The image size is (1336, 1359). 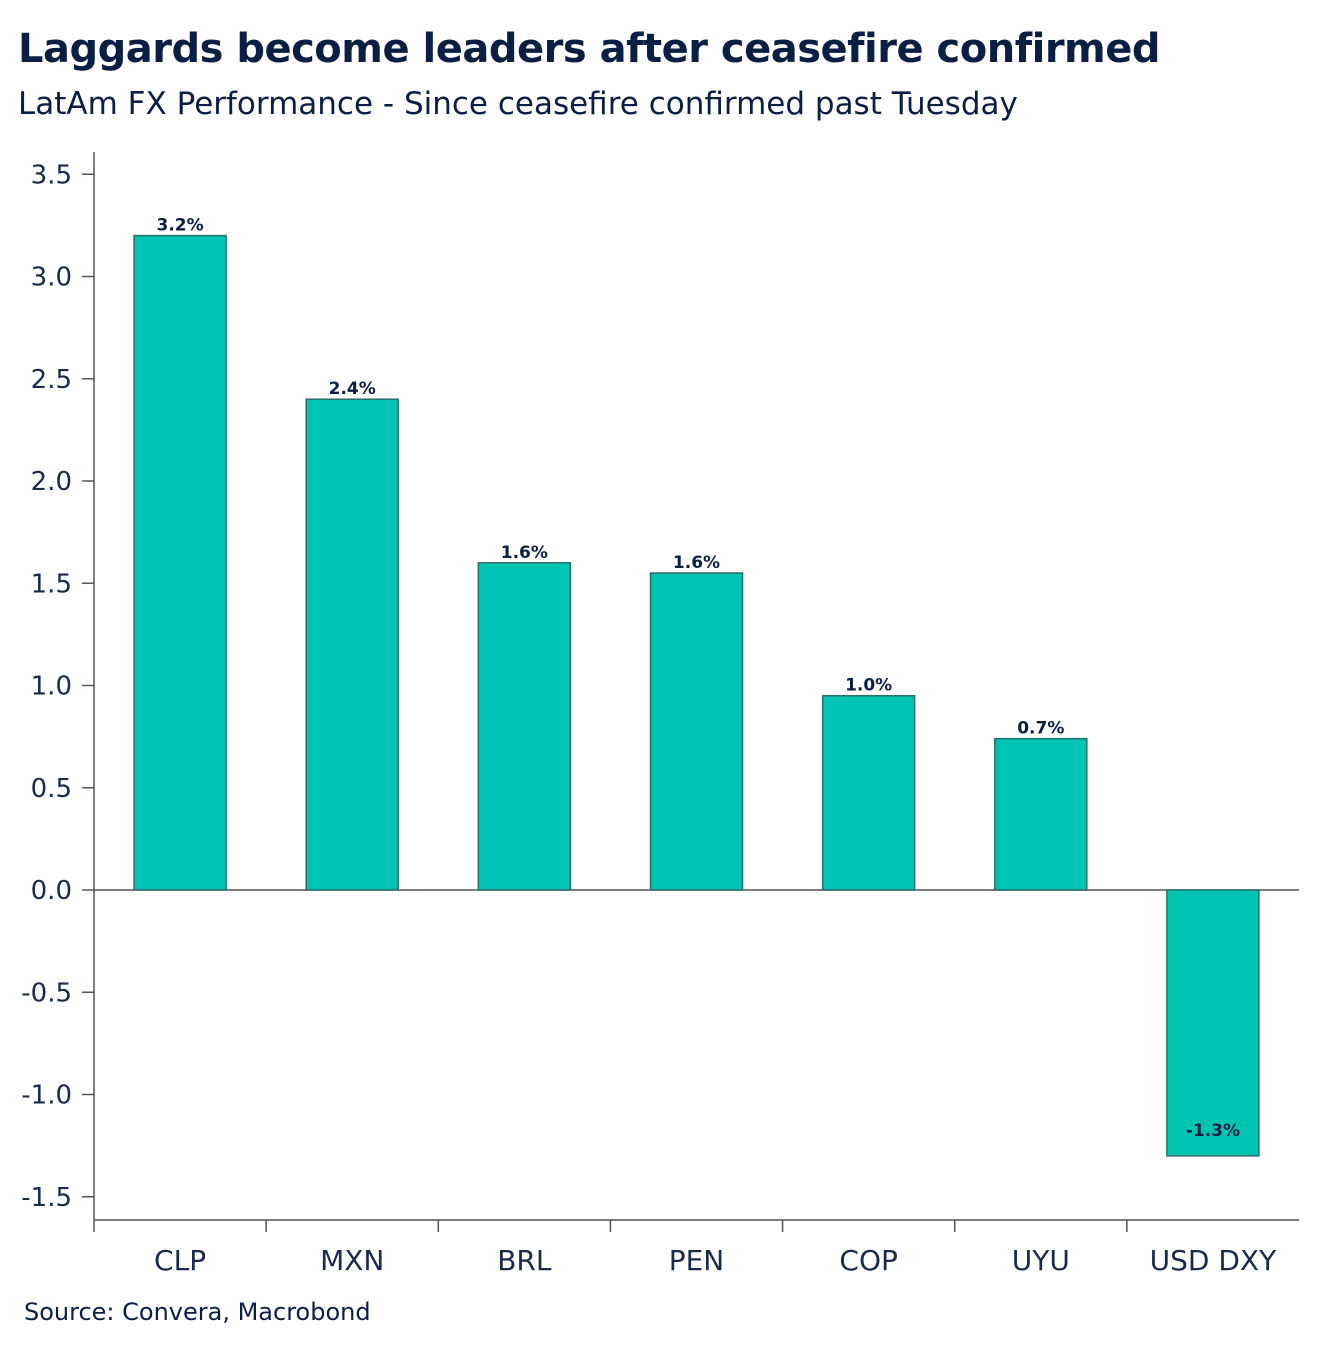 I want to click on x-category-label: USD DXY, so click(x=1213, y=1260).